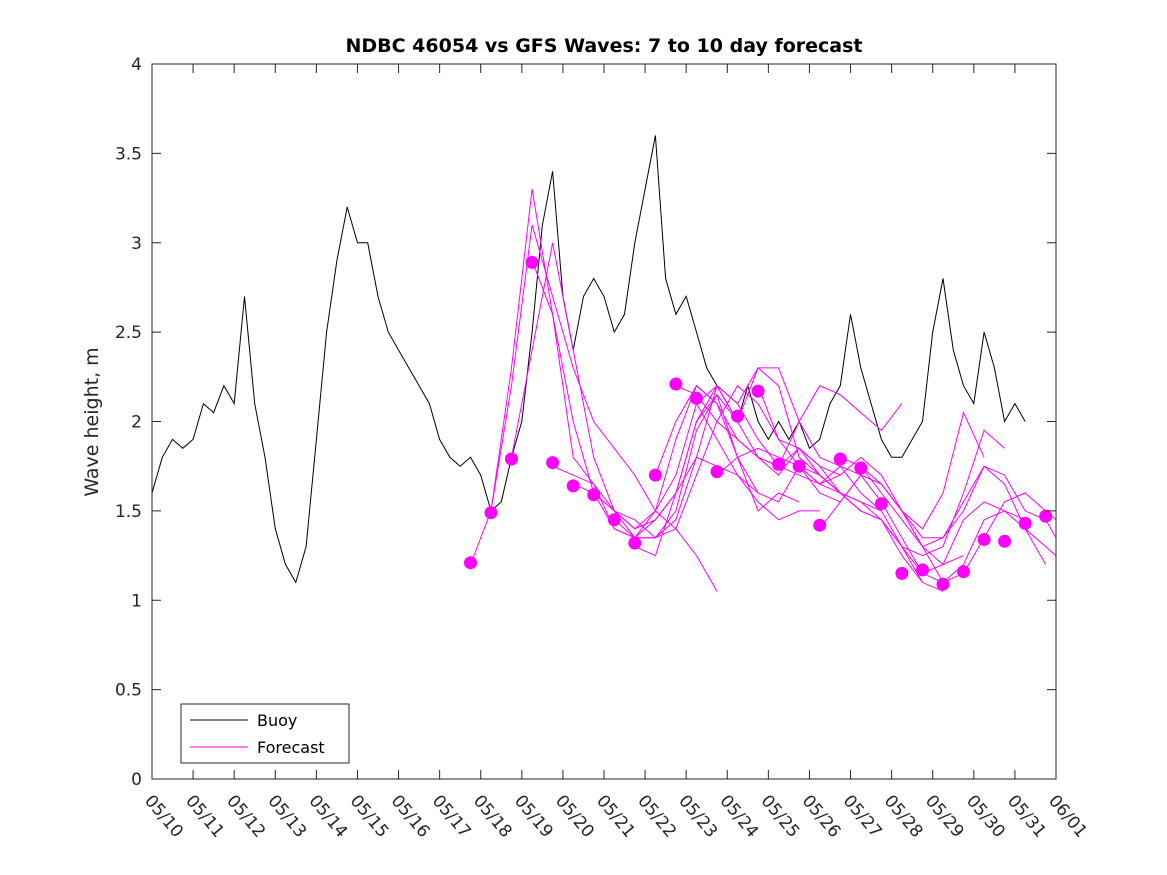 This screenshot has width=1167, height=875. Describe the element at coordinates (136, 601) in the screenshot. I see `y-tick-label: 1` at that location.